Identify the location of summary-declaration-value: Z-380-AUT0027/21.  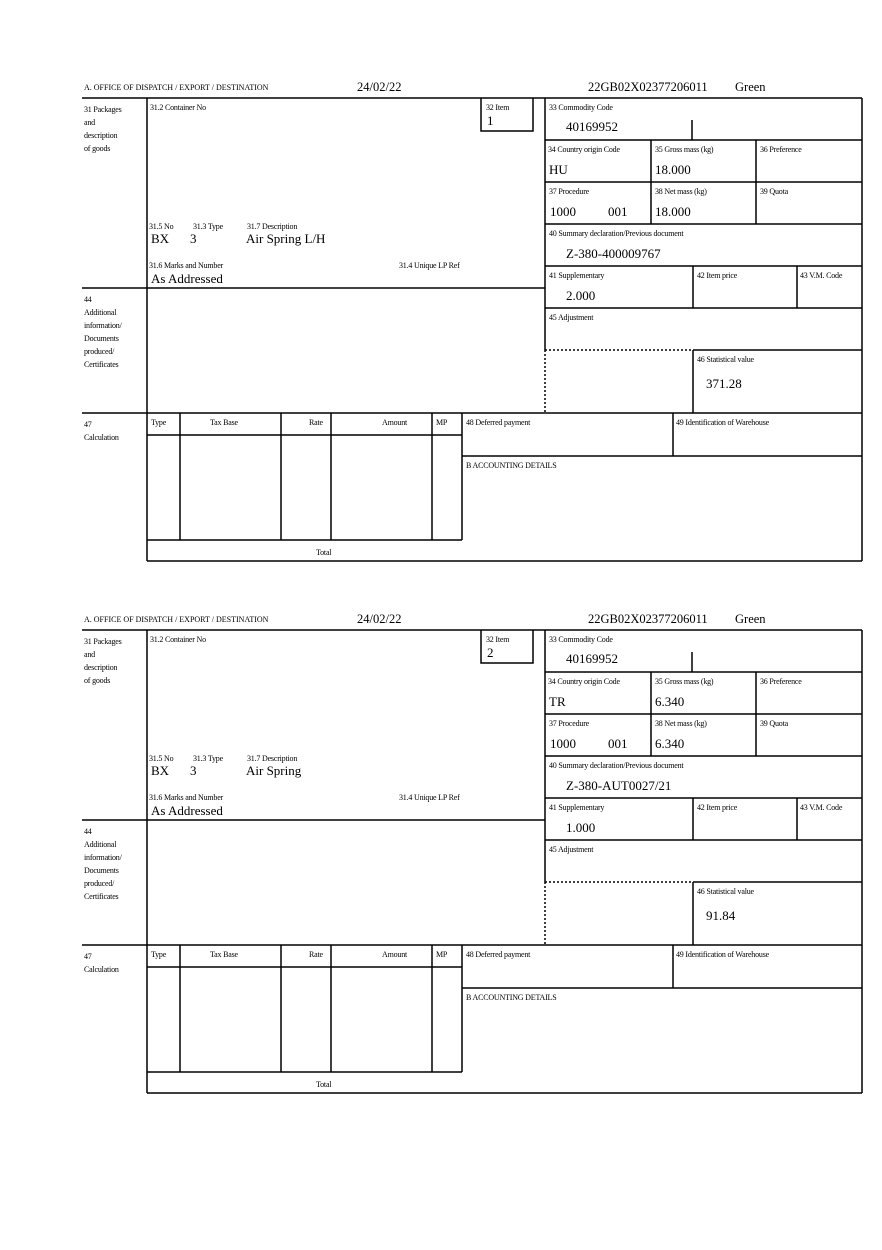
(619, 785).